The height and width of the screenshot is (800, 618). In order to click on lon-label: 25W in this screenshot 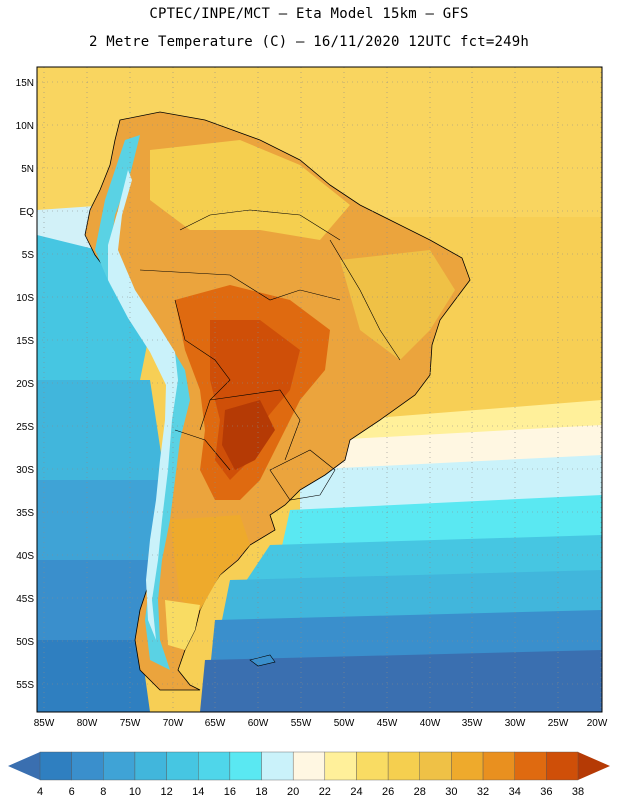, I will do `click(558, 723)`.